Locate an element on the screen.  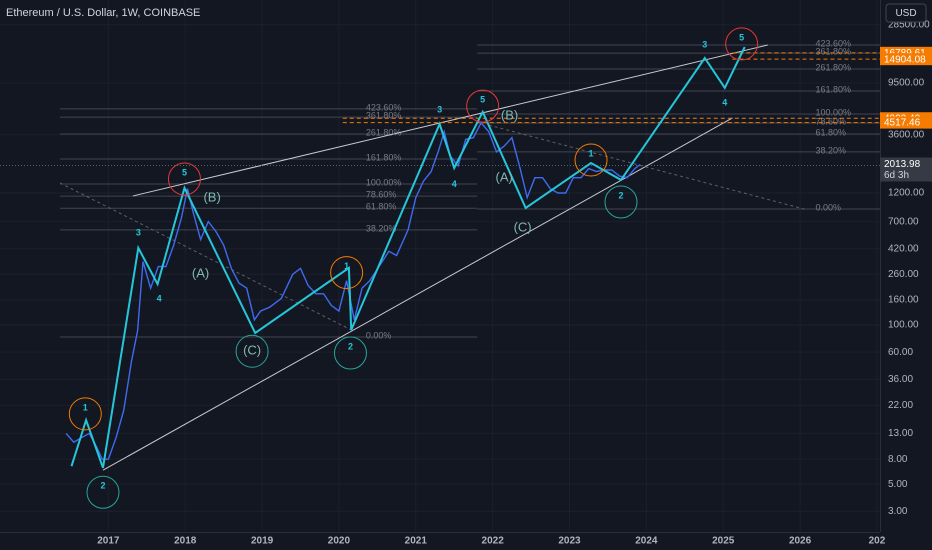
x-tick-label: 2018 is located at coordinates (185, 541).